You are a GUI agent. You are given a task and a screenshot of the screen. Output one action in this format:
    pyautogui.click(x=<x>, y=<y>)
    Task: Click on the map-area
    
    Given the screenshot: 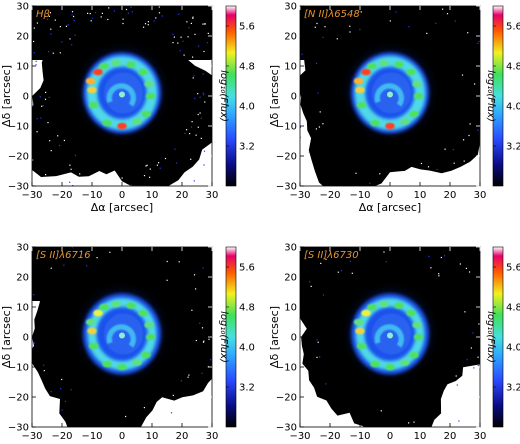 What is the action you would take?
    pyautogui.click(x=390, y=96)
    